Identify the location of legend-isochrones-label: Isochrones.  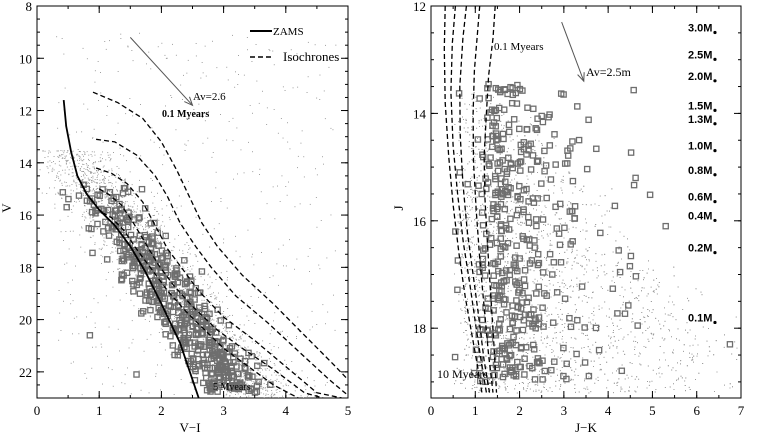
(311, 56).